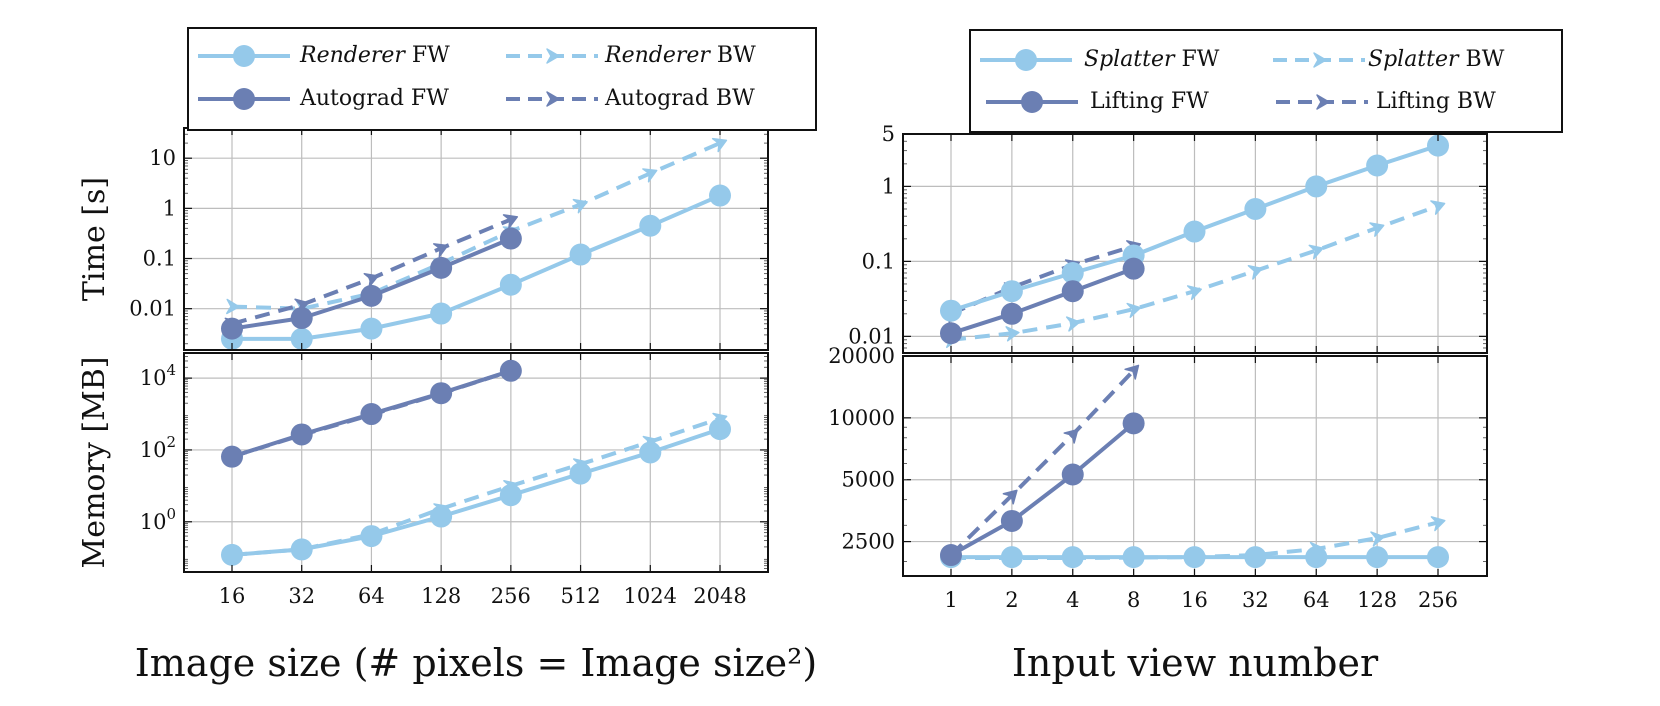  What do you see at coordinates (159, 259) in the screenshot?
I see `p1-ytick-label-1: 0.1` at bounding box center [159, 259].